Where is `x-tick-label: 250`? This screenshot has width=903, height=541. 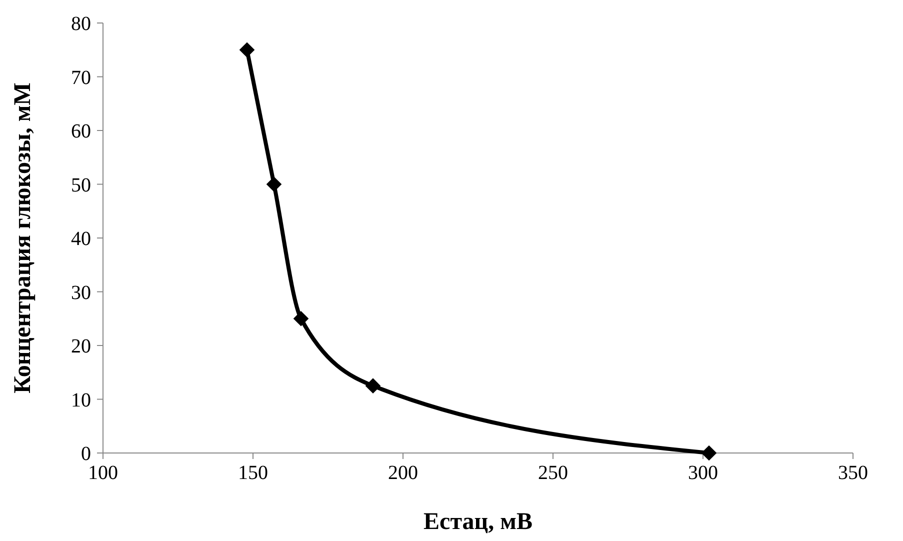 x-tick-label: 250 is located at coordinates (553, 473).